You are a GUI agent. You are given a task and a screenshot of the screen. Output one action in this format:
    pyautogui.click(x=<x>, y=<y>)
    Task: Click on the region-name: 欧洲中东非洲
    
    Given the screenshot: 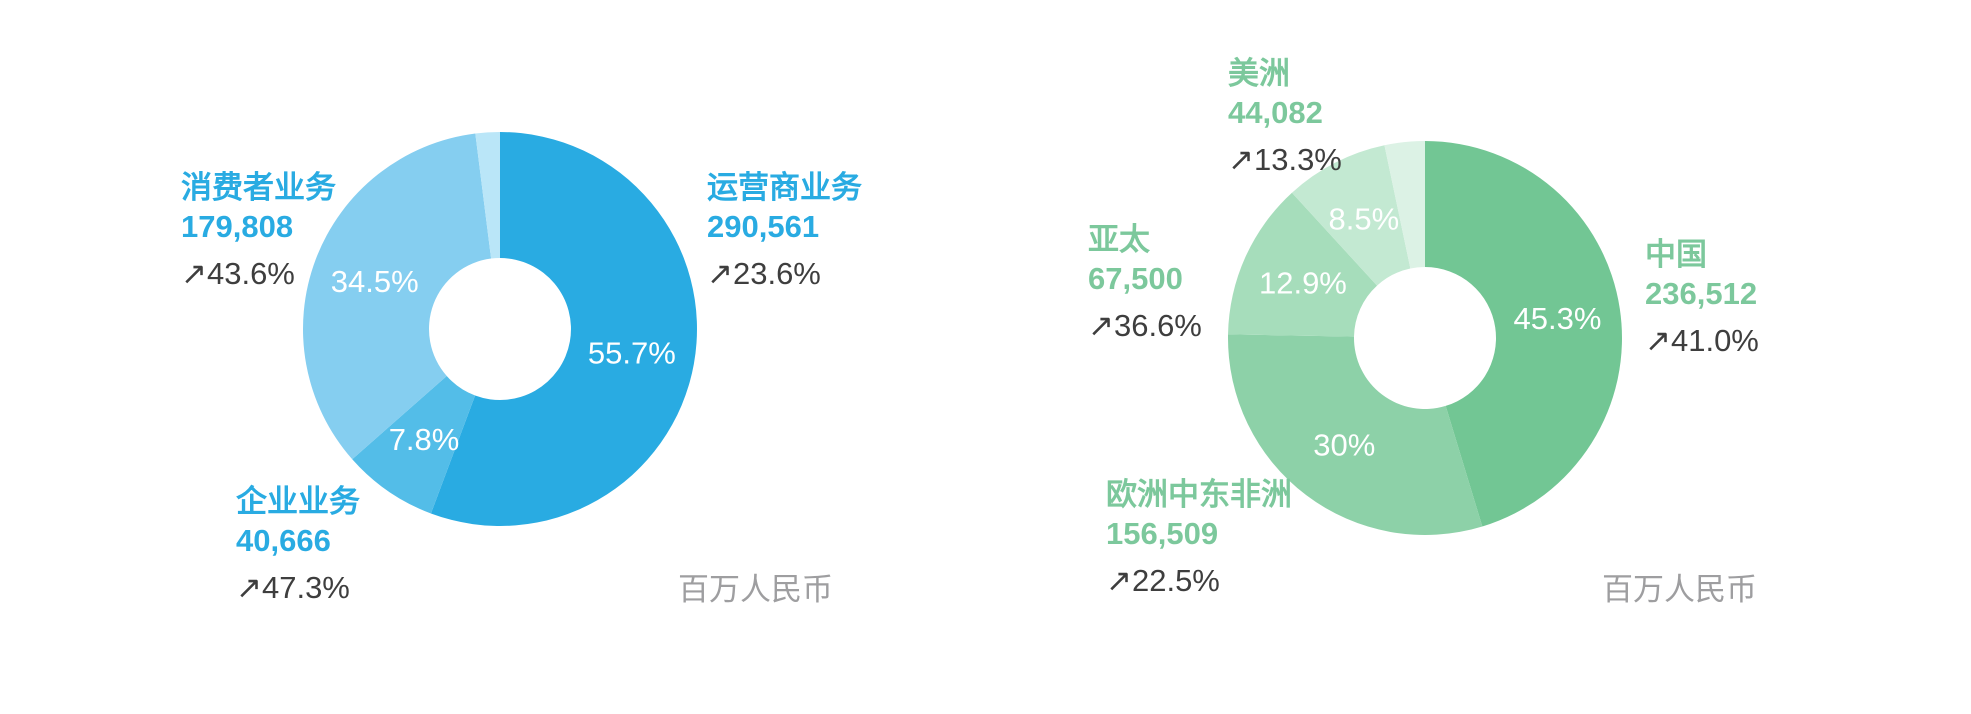 What is the action you would take?
    pyautogui.click(x=1199, y=494)
    